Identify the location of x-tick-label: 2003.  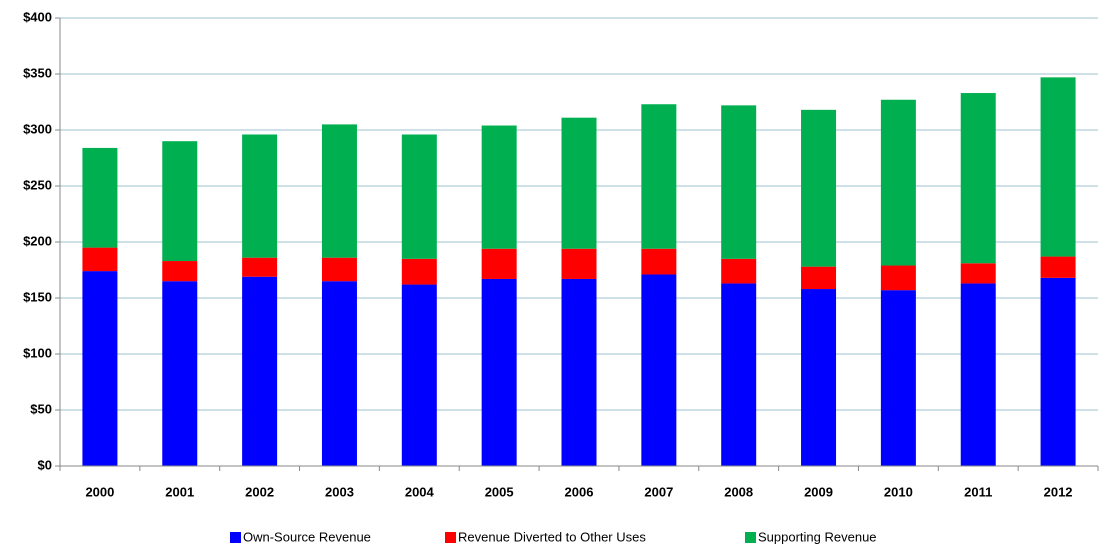
(339, 491).